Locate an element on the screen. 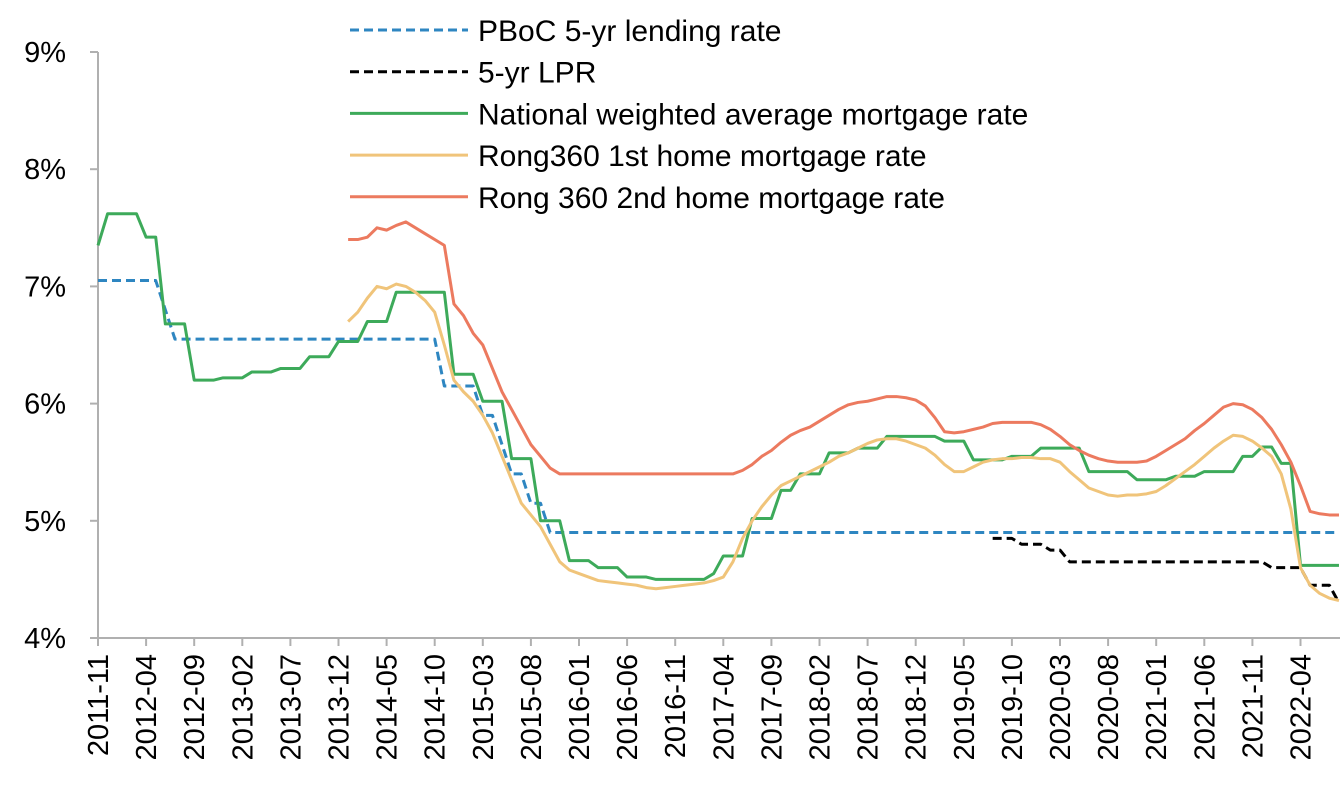 Image resolution: width=1340 pixels, height=793 pixels. legend-label: National weighted average mortgage rate is located at coordinates (753, 114).